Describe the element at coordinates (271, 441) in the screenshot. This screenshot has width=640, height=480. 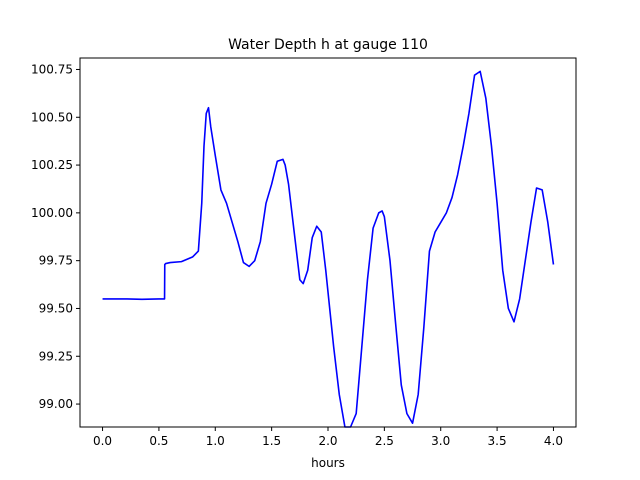
I see `x-tick-label: 1.5` at that location.